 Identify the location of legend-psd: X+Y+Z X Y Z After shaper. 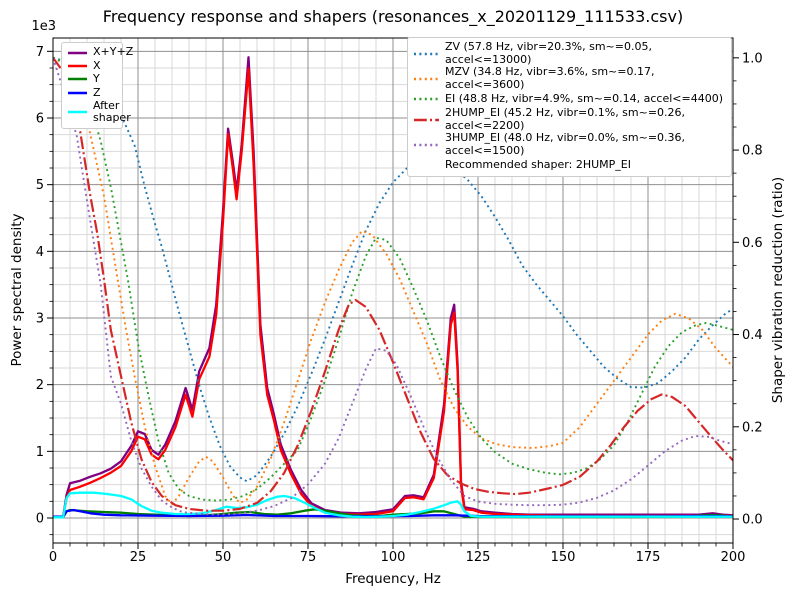
(97, 85).